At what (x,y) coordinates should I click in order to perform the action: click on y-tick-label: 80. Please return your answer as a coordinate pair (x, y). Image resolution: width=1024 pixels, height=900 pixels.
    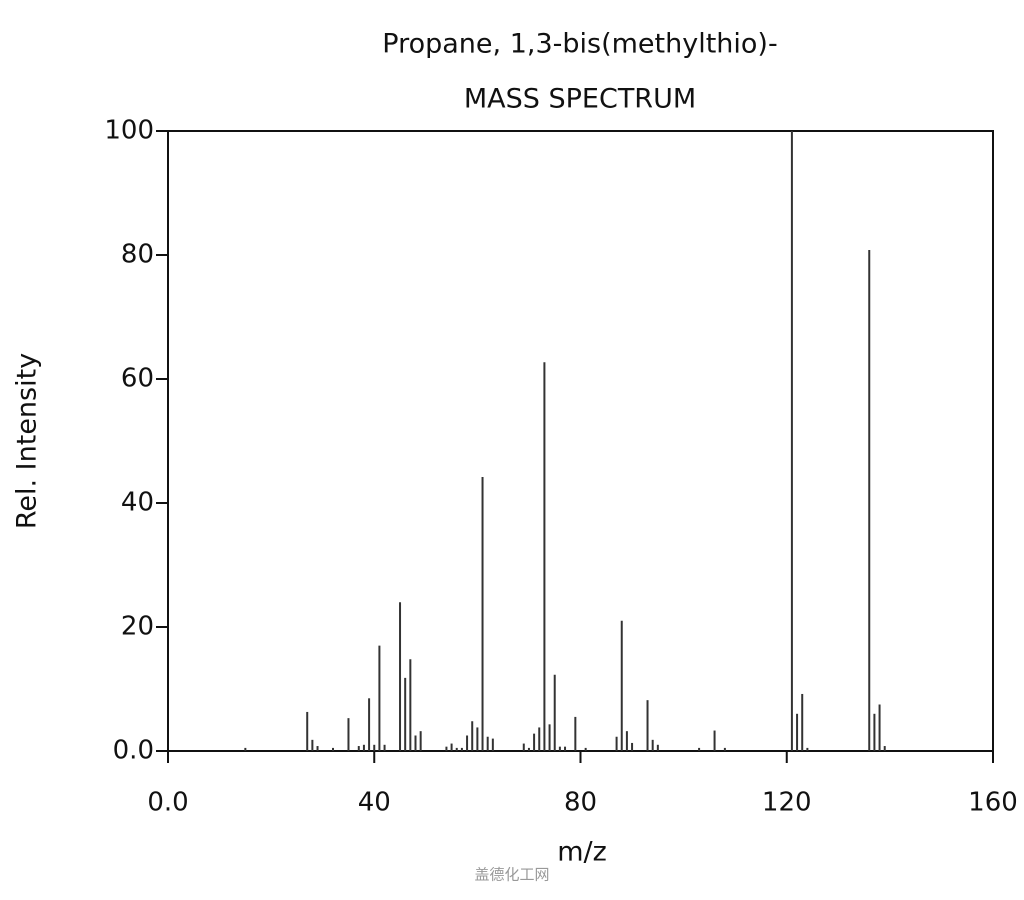
    Looking at the image, I should click on (137, 255).